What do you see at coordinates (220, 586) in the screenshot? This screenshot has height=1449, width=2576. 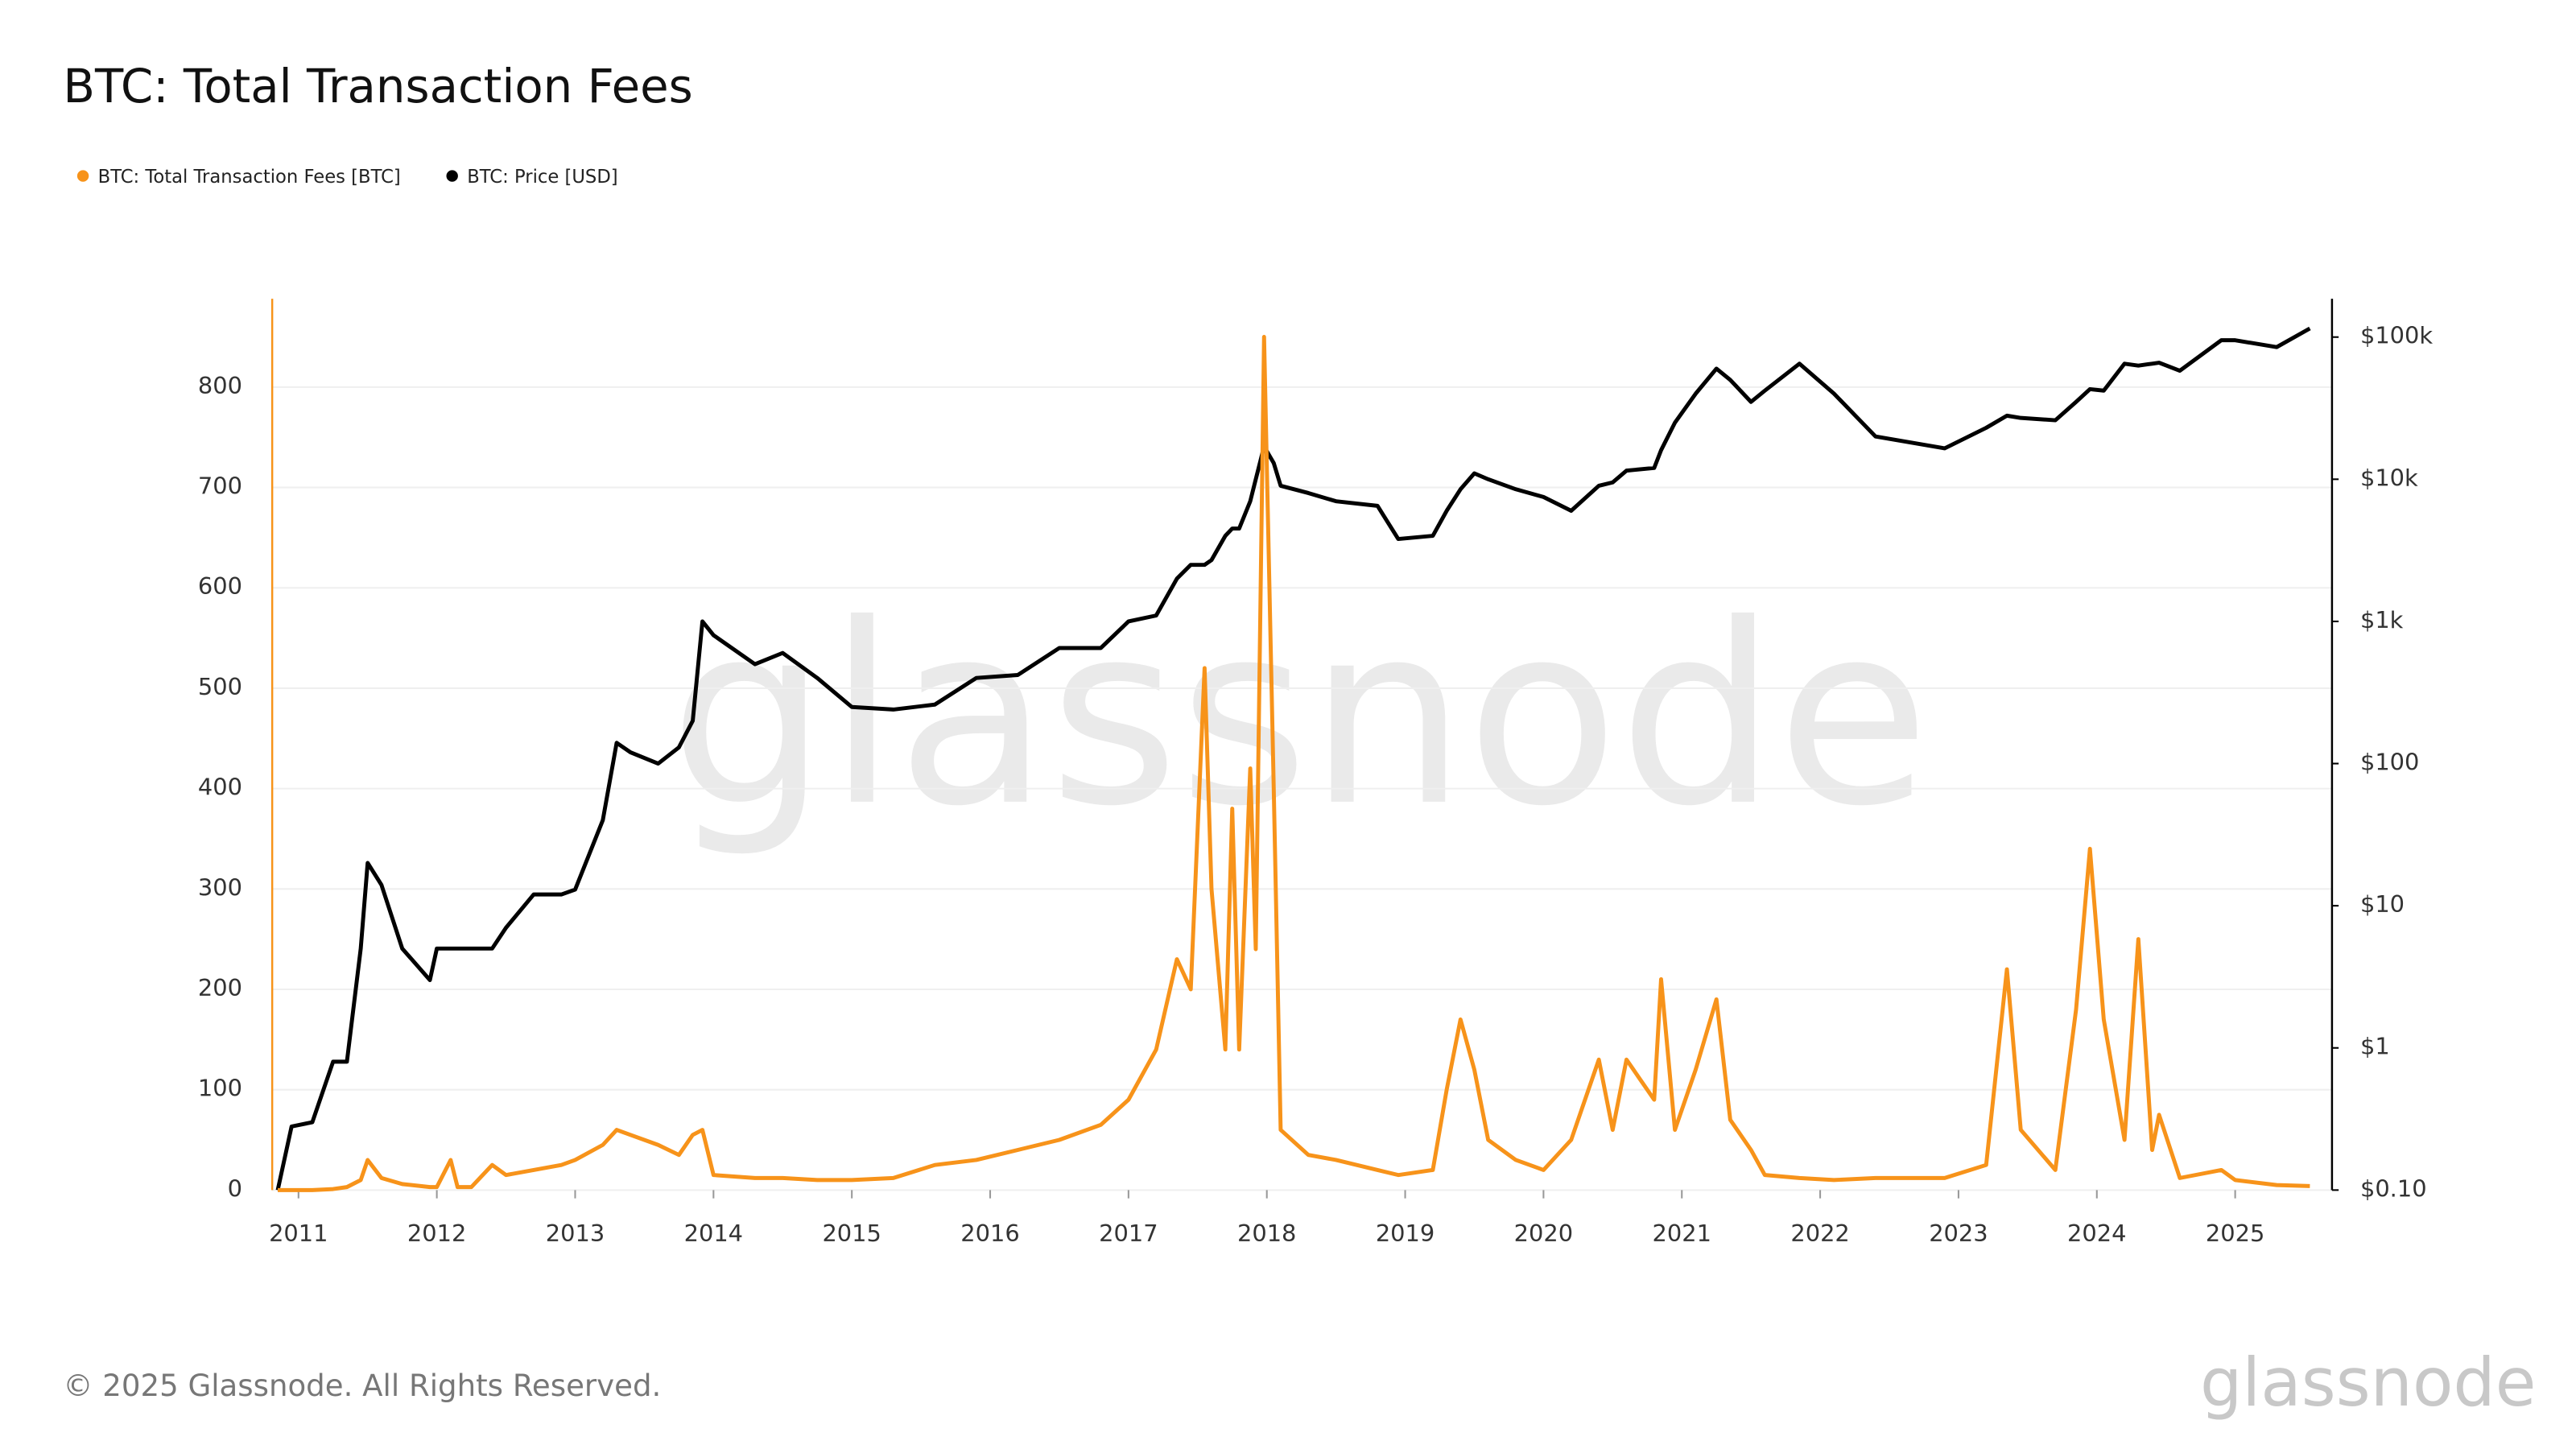 I see `y-tick-label: 600` at bounding box center [220, 586].